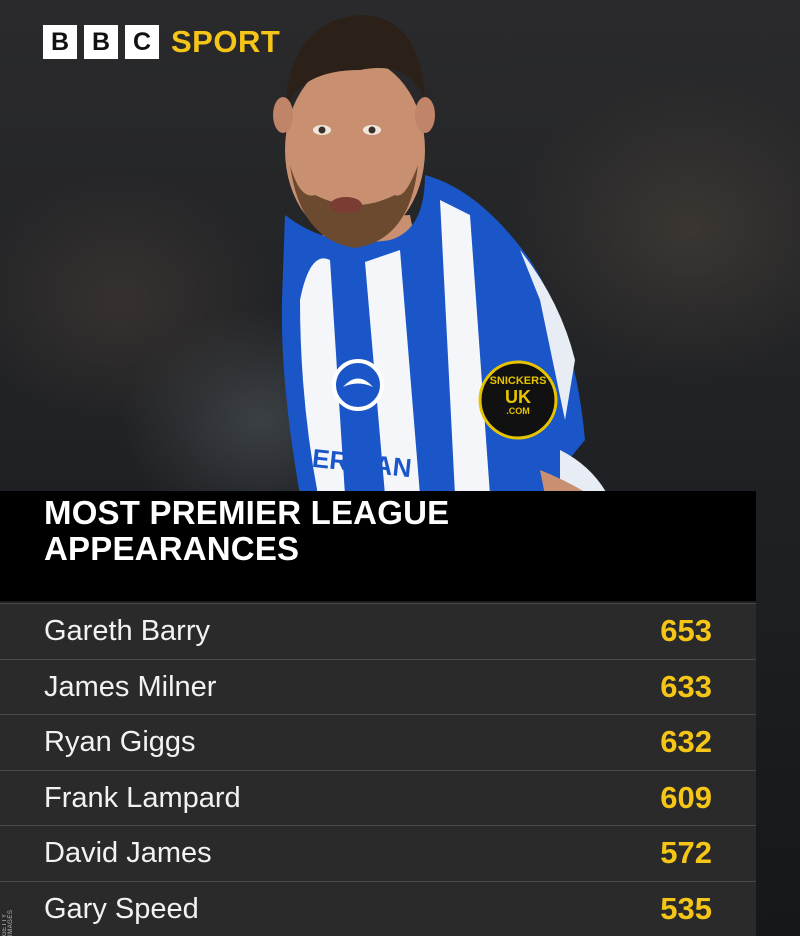 The image size is (800, 936). Describe the element at coordinates (378, 686) in the screenshot. I see `table-row: James Milner 633` at that location.